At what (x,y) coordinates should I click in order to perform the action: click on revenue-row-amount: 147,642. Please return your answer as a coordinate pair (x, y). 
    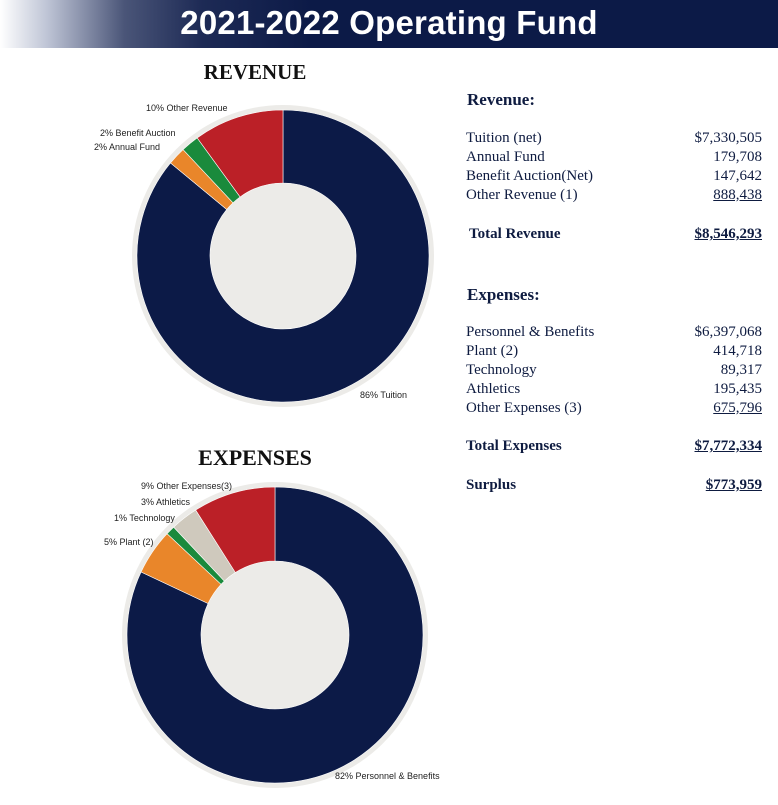
    Looking at the image, I should click on (737, 176).